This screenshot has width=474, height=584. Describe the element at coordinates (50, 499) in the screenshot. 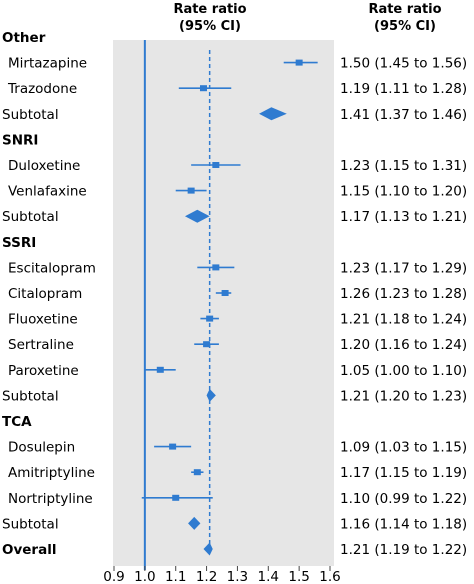

I see `study-label: Nortriptyline` at that location.